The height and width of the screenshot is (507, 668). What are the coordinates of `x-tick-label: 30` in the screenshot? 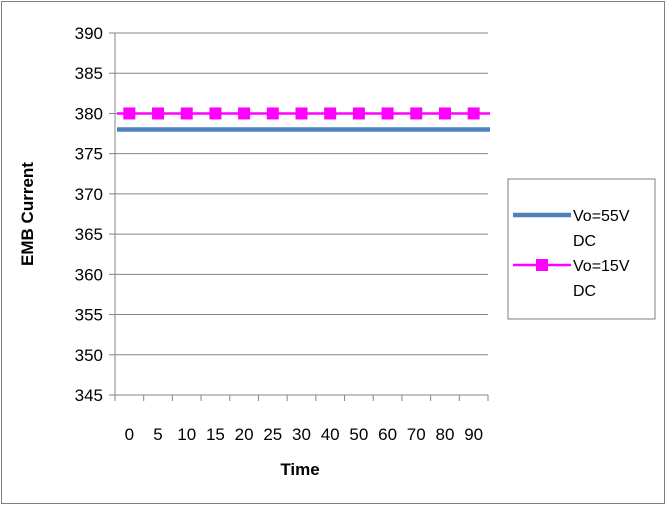 It's located at (301, 434).